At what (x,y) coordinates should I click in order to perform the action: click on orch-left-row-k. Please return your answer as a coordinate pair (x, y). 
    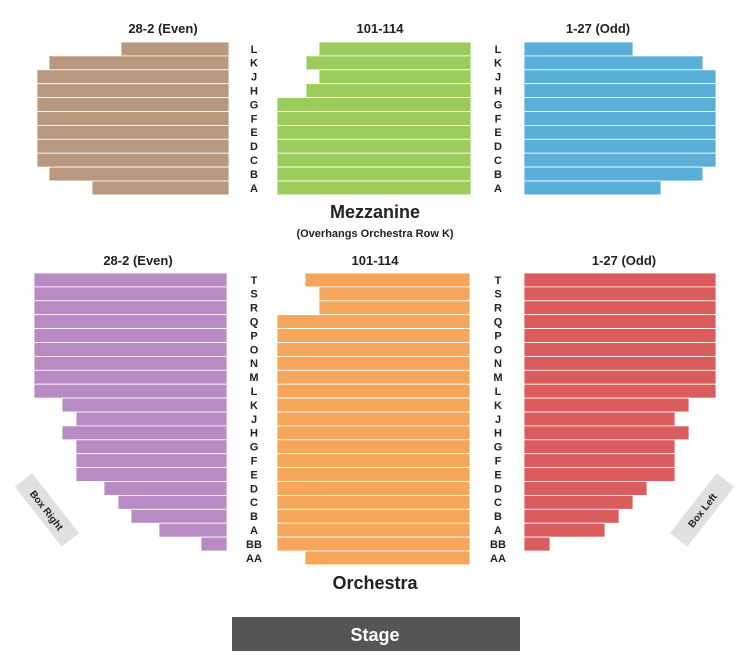
    Looking at the image, I should click on (144, 405).